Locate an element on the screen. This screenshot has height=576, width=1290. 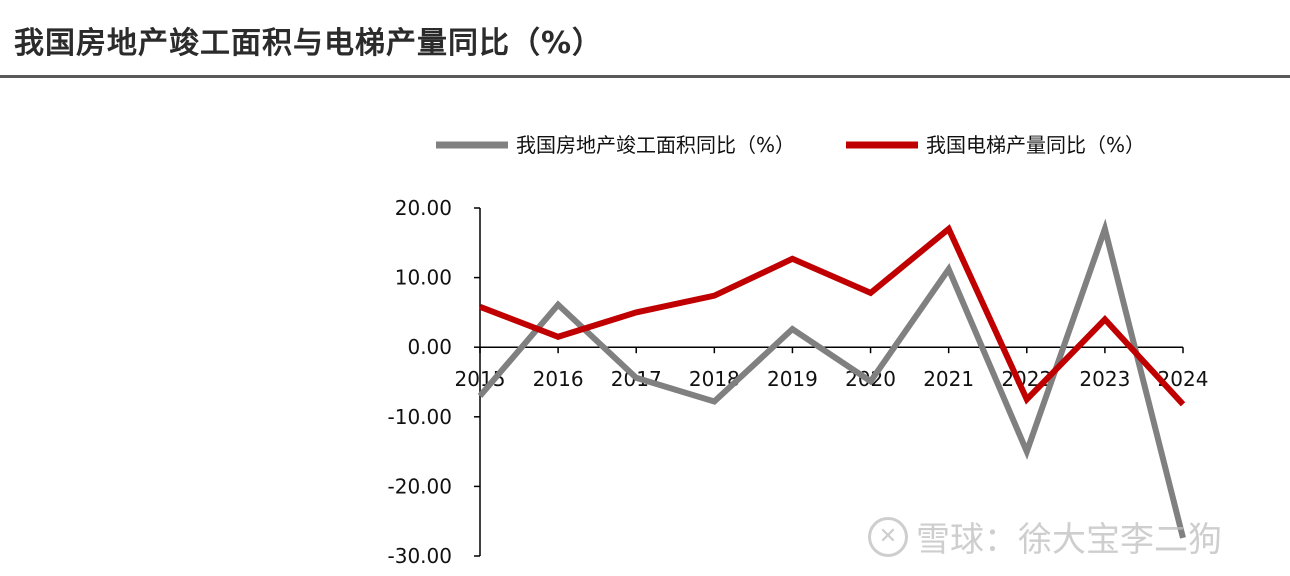
x-tick-label: 2023 is located at coordinates (1104, 379).